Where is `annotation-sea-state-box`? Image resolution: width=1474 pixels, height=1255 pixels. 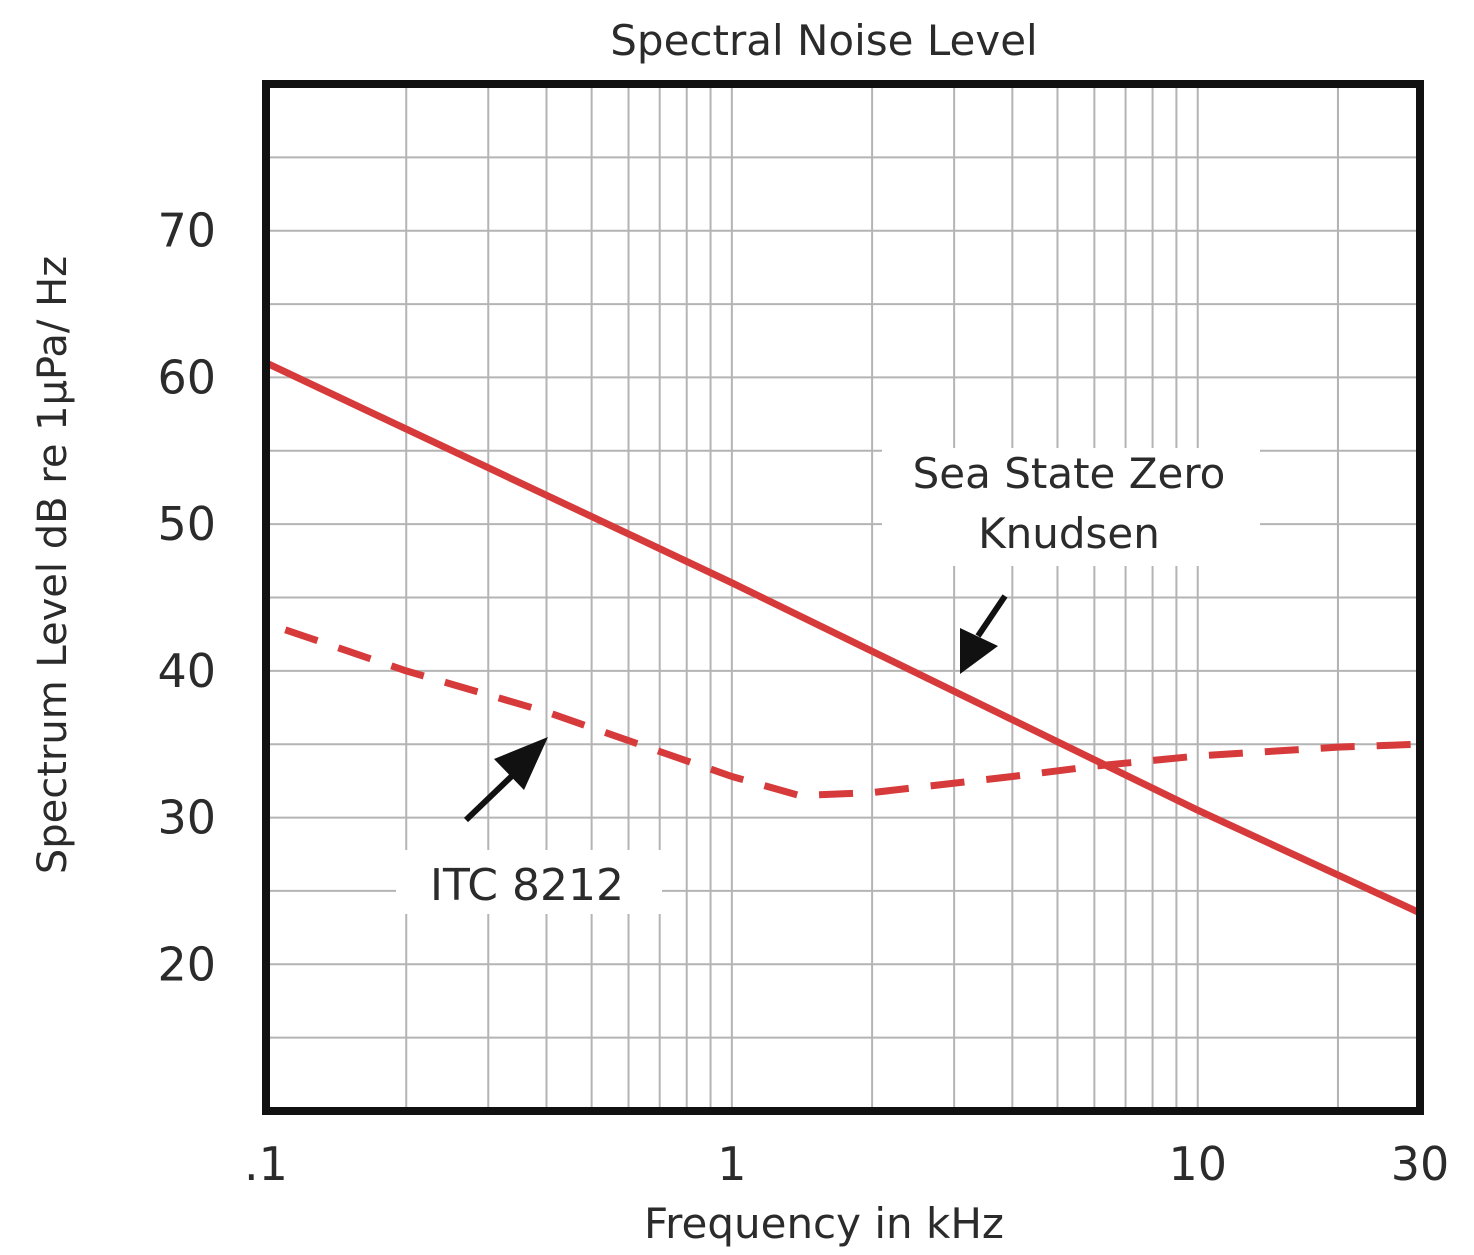 annotation-sea-state-box is located at coordinates (1071, 507).